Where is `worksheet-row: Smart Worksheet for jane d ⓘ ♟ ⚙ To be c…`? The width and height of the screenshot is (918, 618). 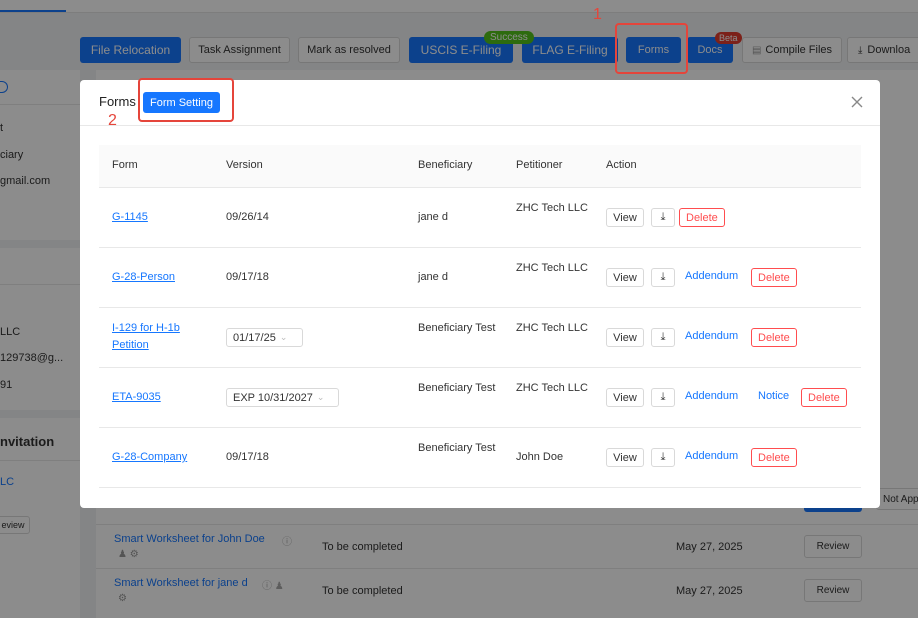 worksheet-row: Smart Worksheet for jane d ⓘ ♟ ⚙ To be c… is located at coordinates (507, 590).